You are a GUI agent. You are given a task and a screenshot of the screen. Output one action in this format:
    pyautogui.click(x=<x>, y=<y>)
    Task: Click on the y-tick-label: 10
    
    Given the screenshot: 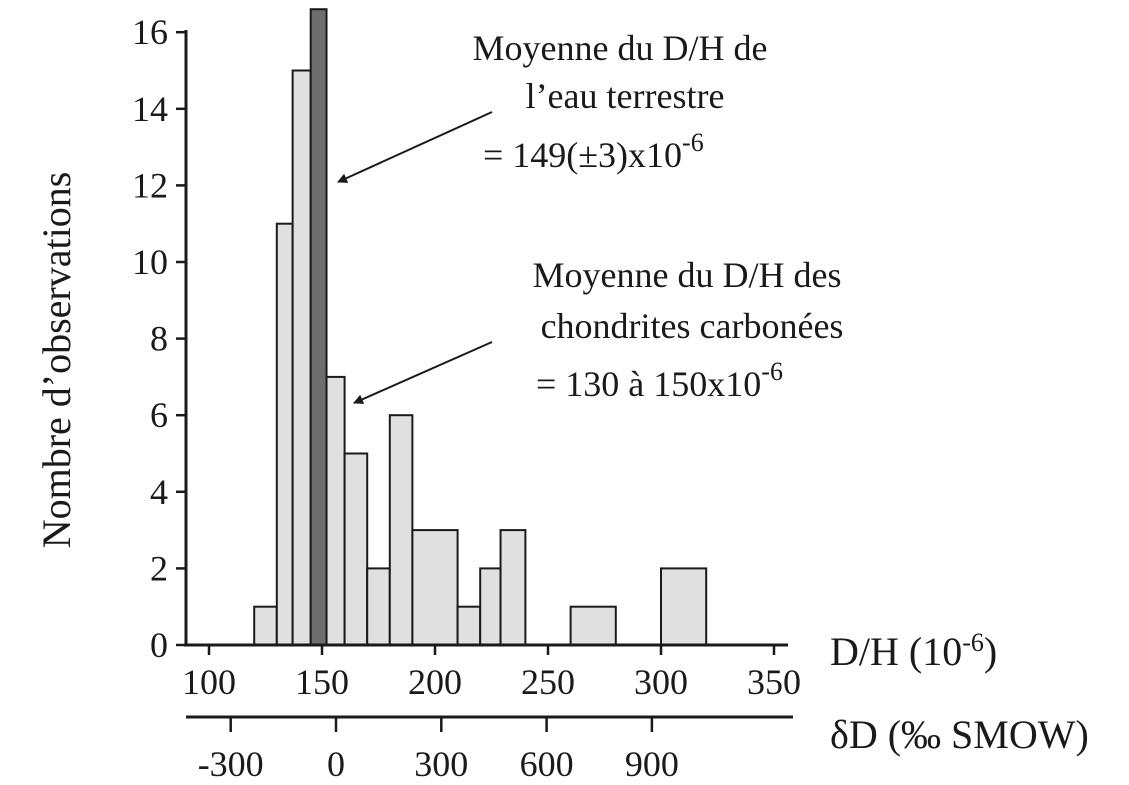 What is the action you would take?
    pyautogui.click(x=150, y=262)
    